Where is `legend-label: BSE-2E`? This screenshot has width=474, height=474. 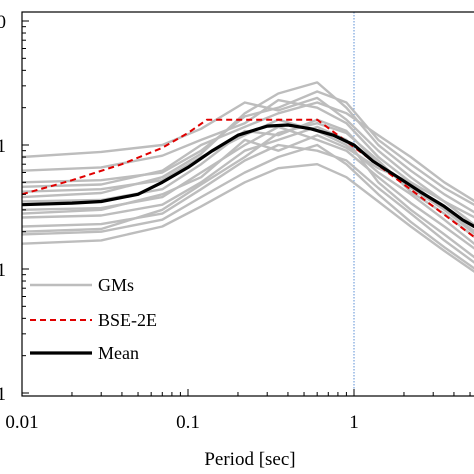 legend-label: BSE-2E is located at coordinates (127, 320).